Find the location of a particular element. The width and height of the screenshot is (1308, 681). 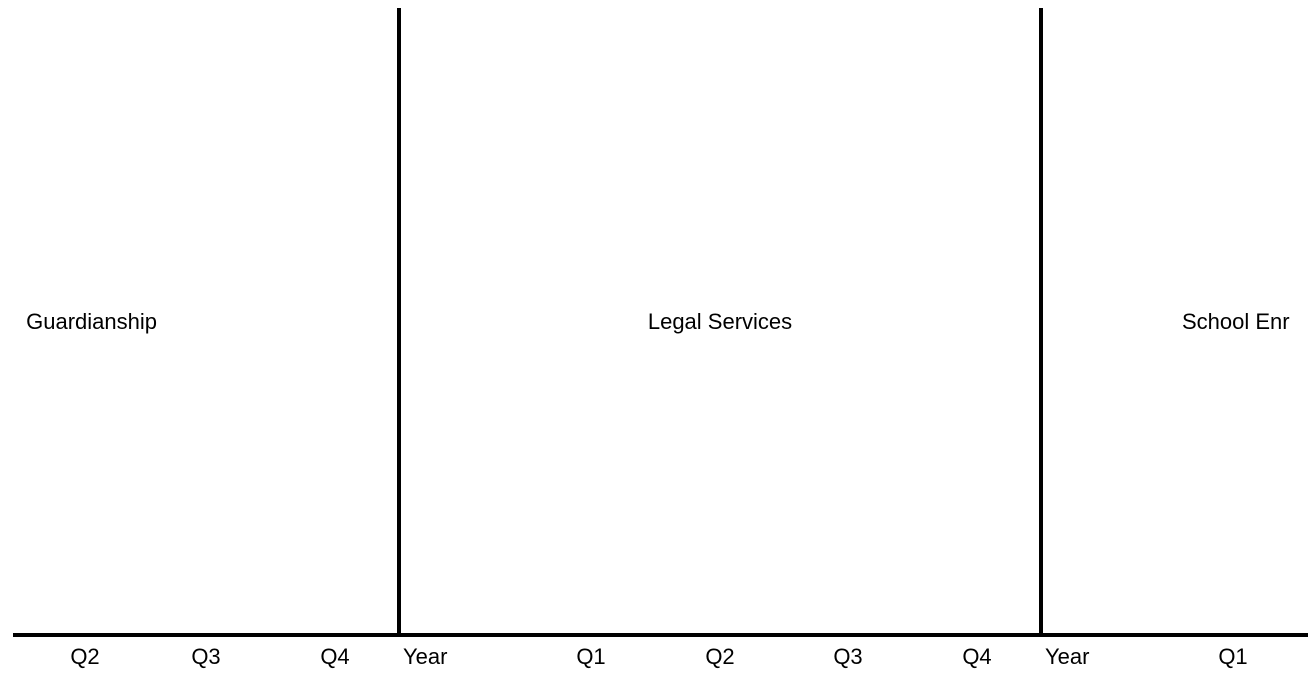

section-label-guardianship: Guardianship is located at coordinates (91, 321).